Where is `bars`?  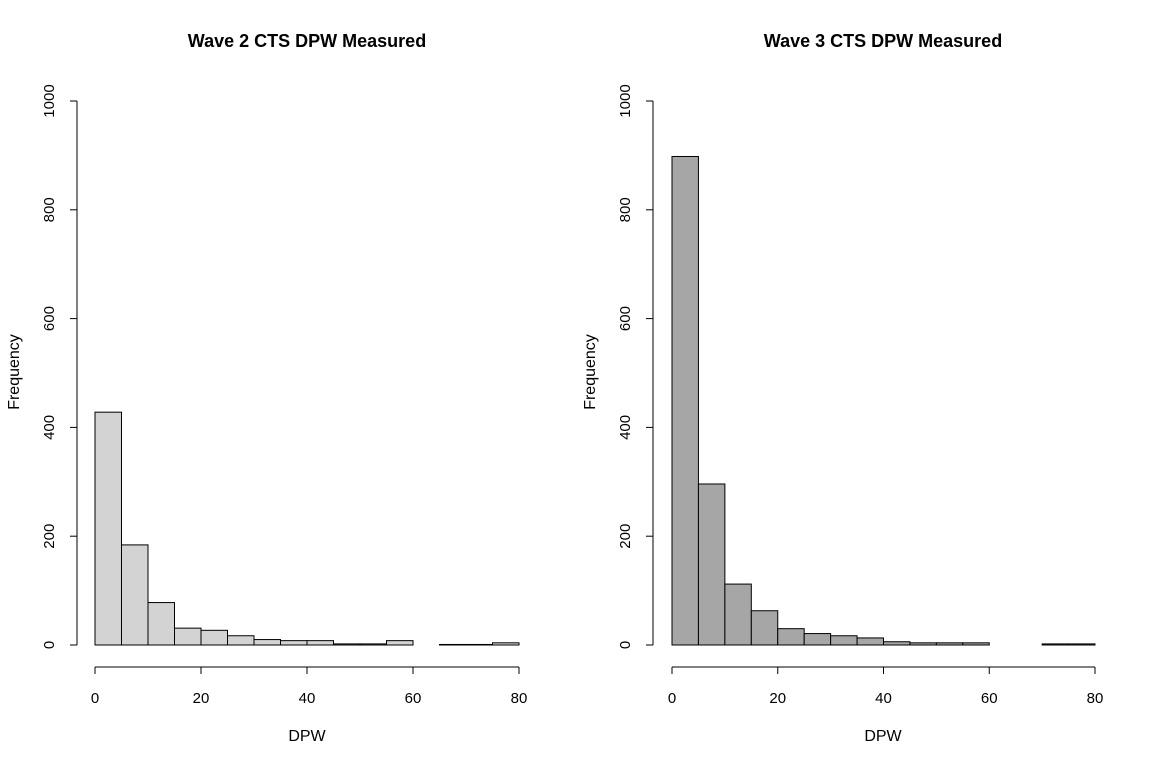
bars is located at coordinates (307, 528).